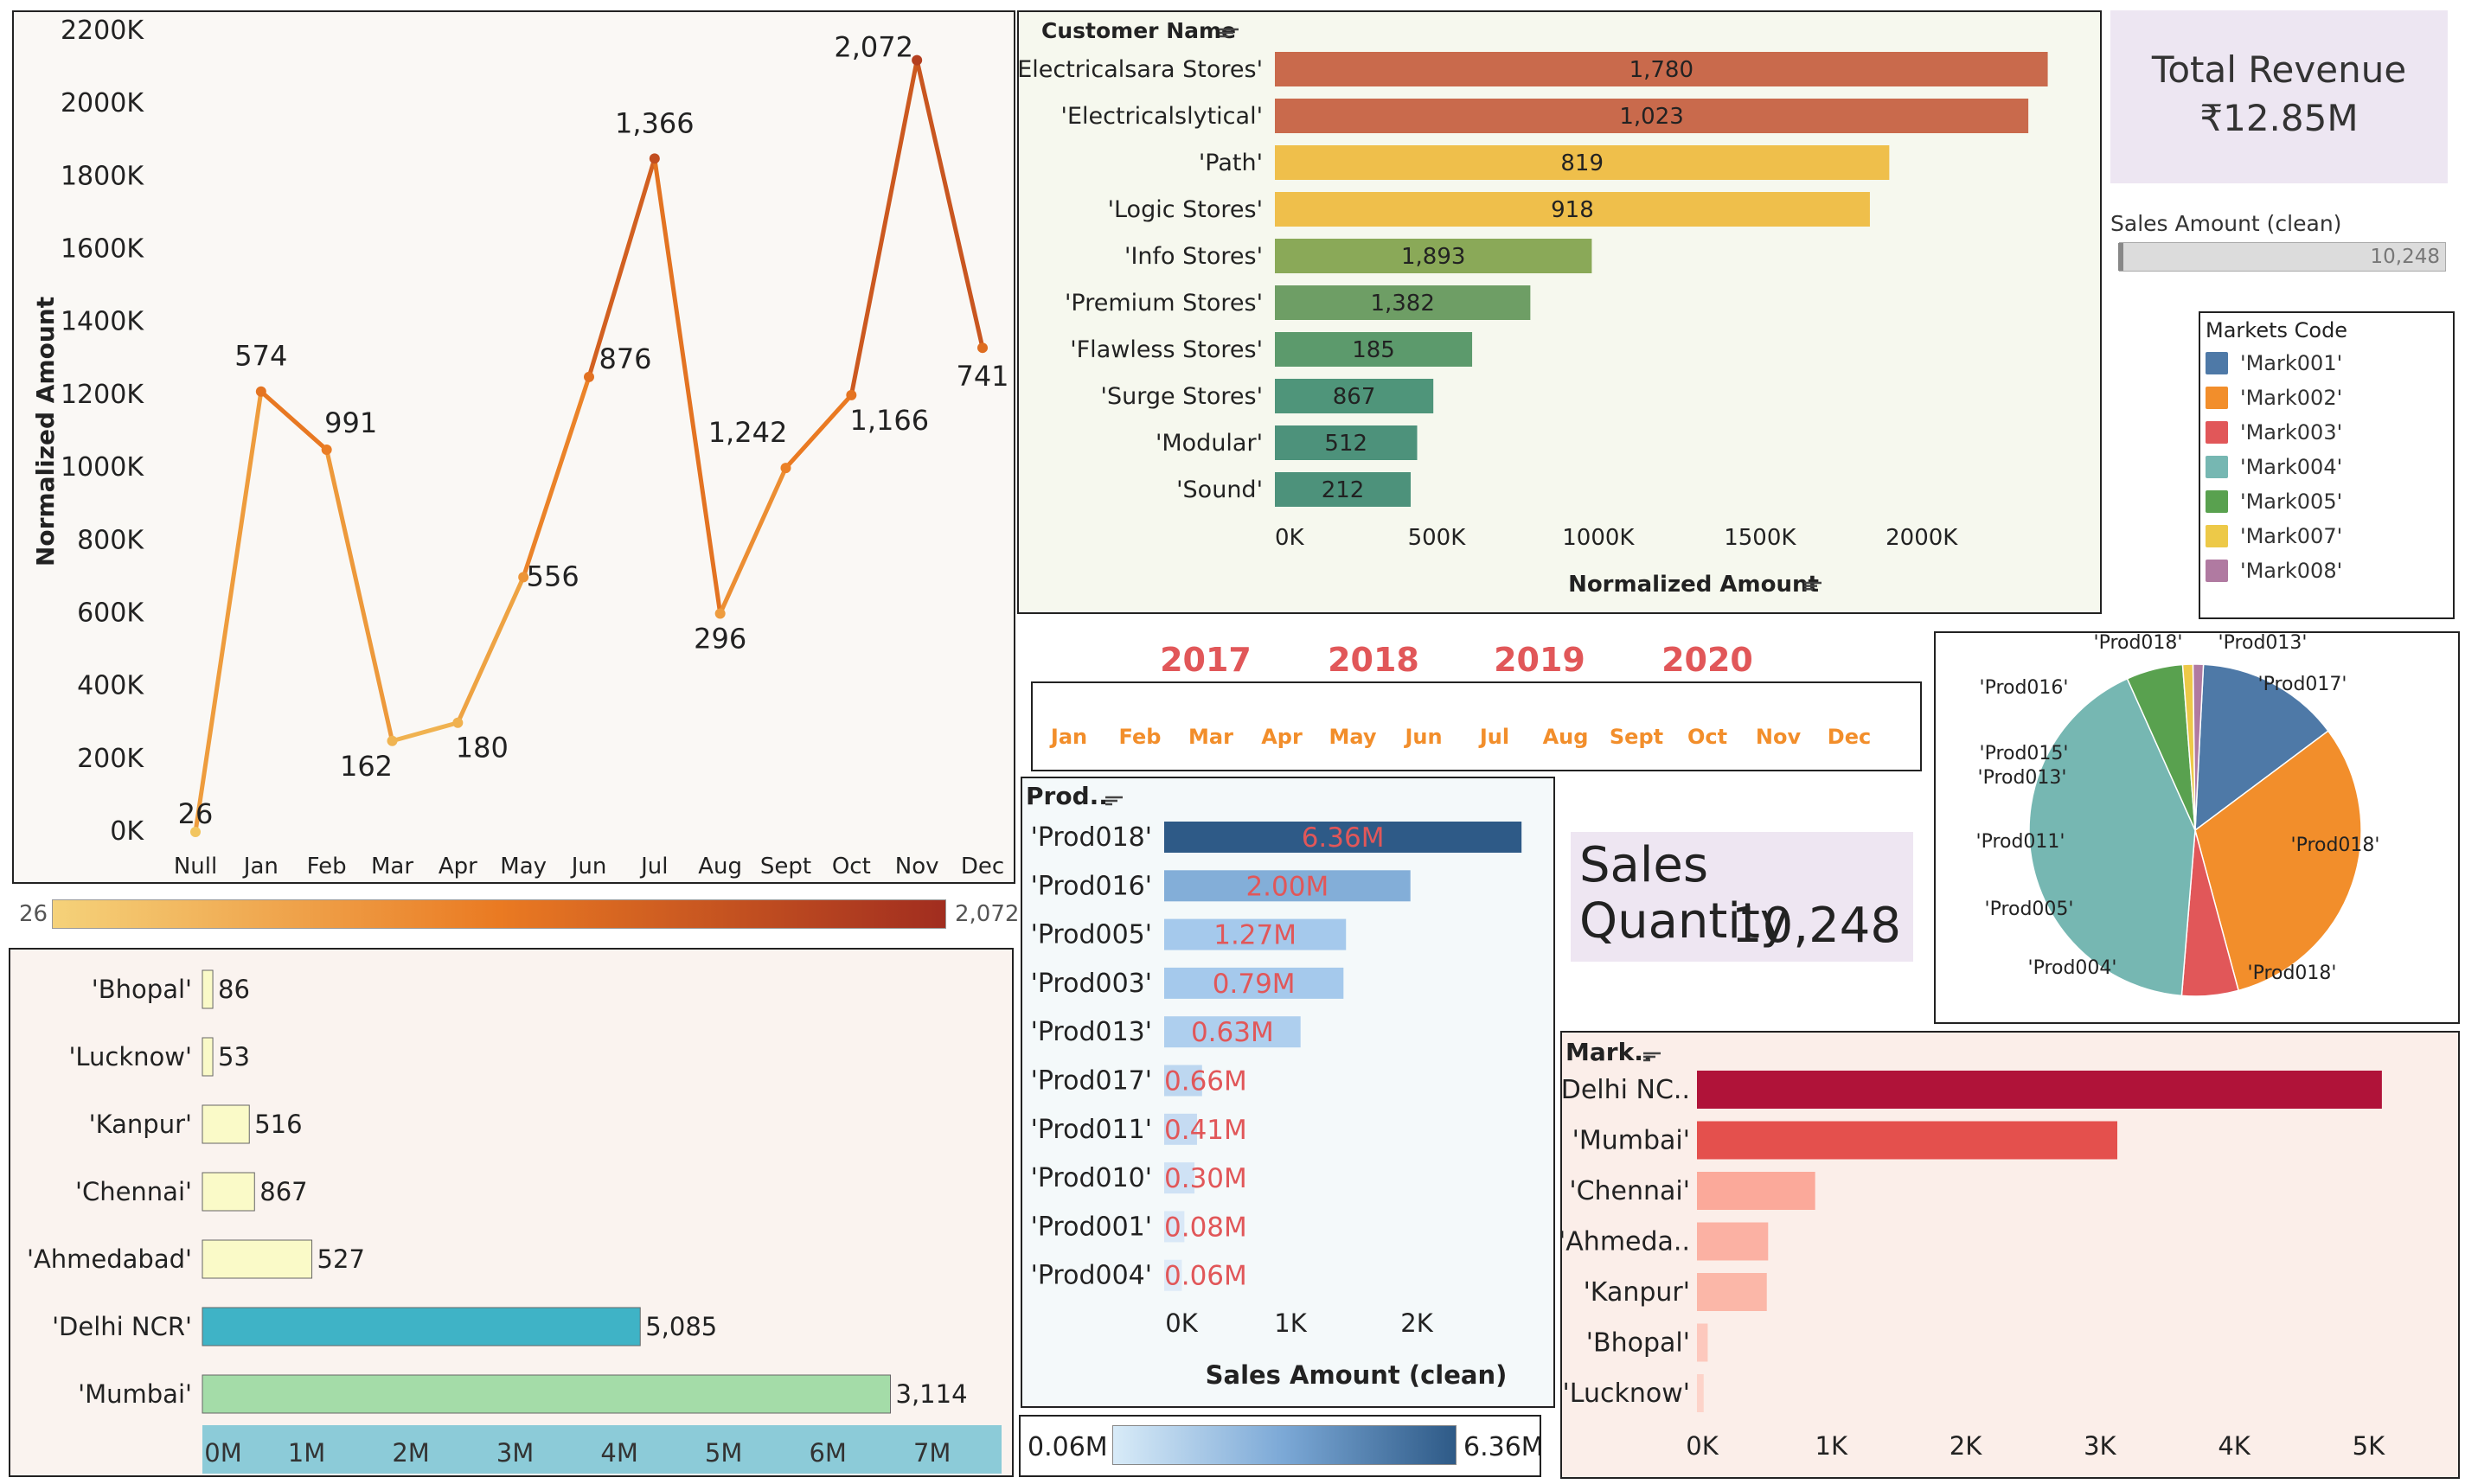  What do you see at coordinates (1091, 935) in the screenshot?
I see `product-label: 'Prod005'` at bounding box center [1091, 935].